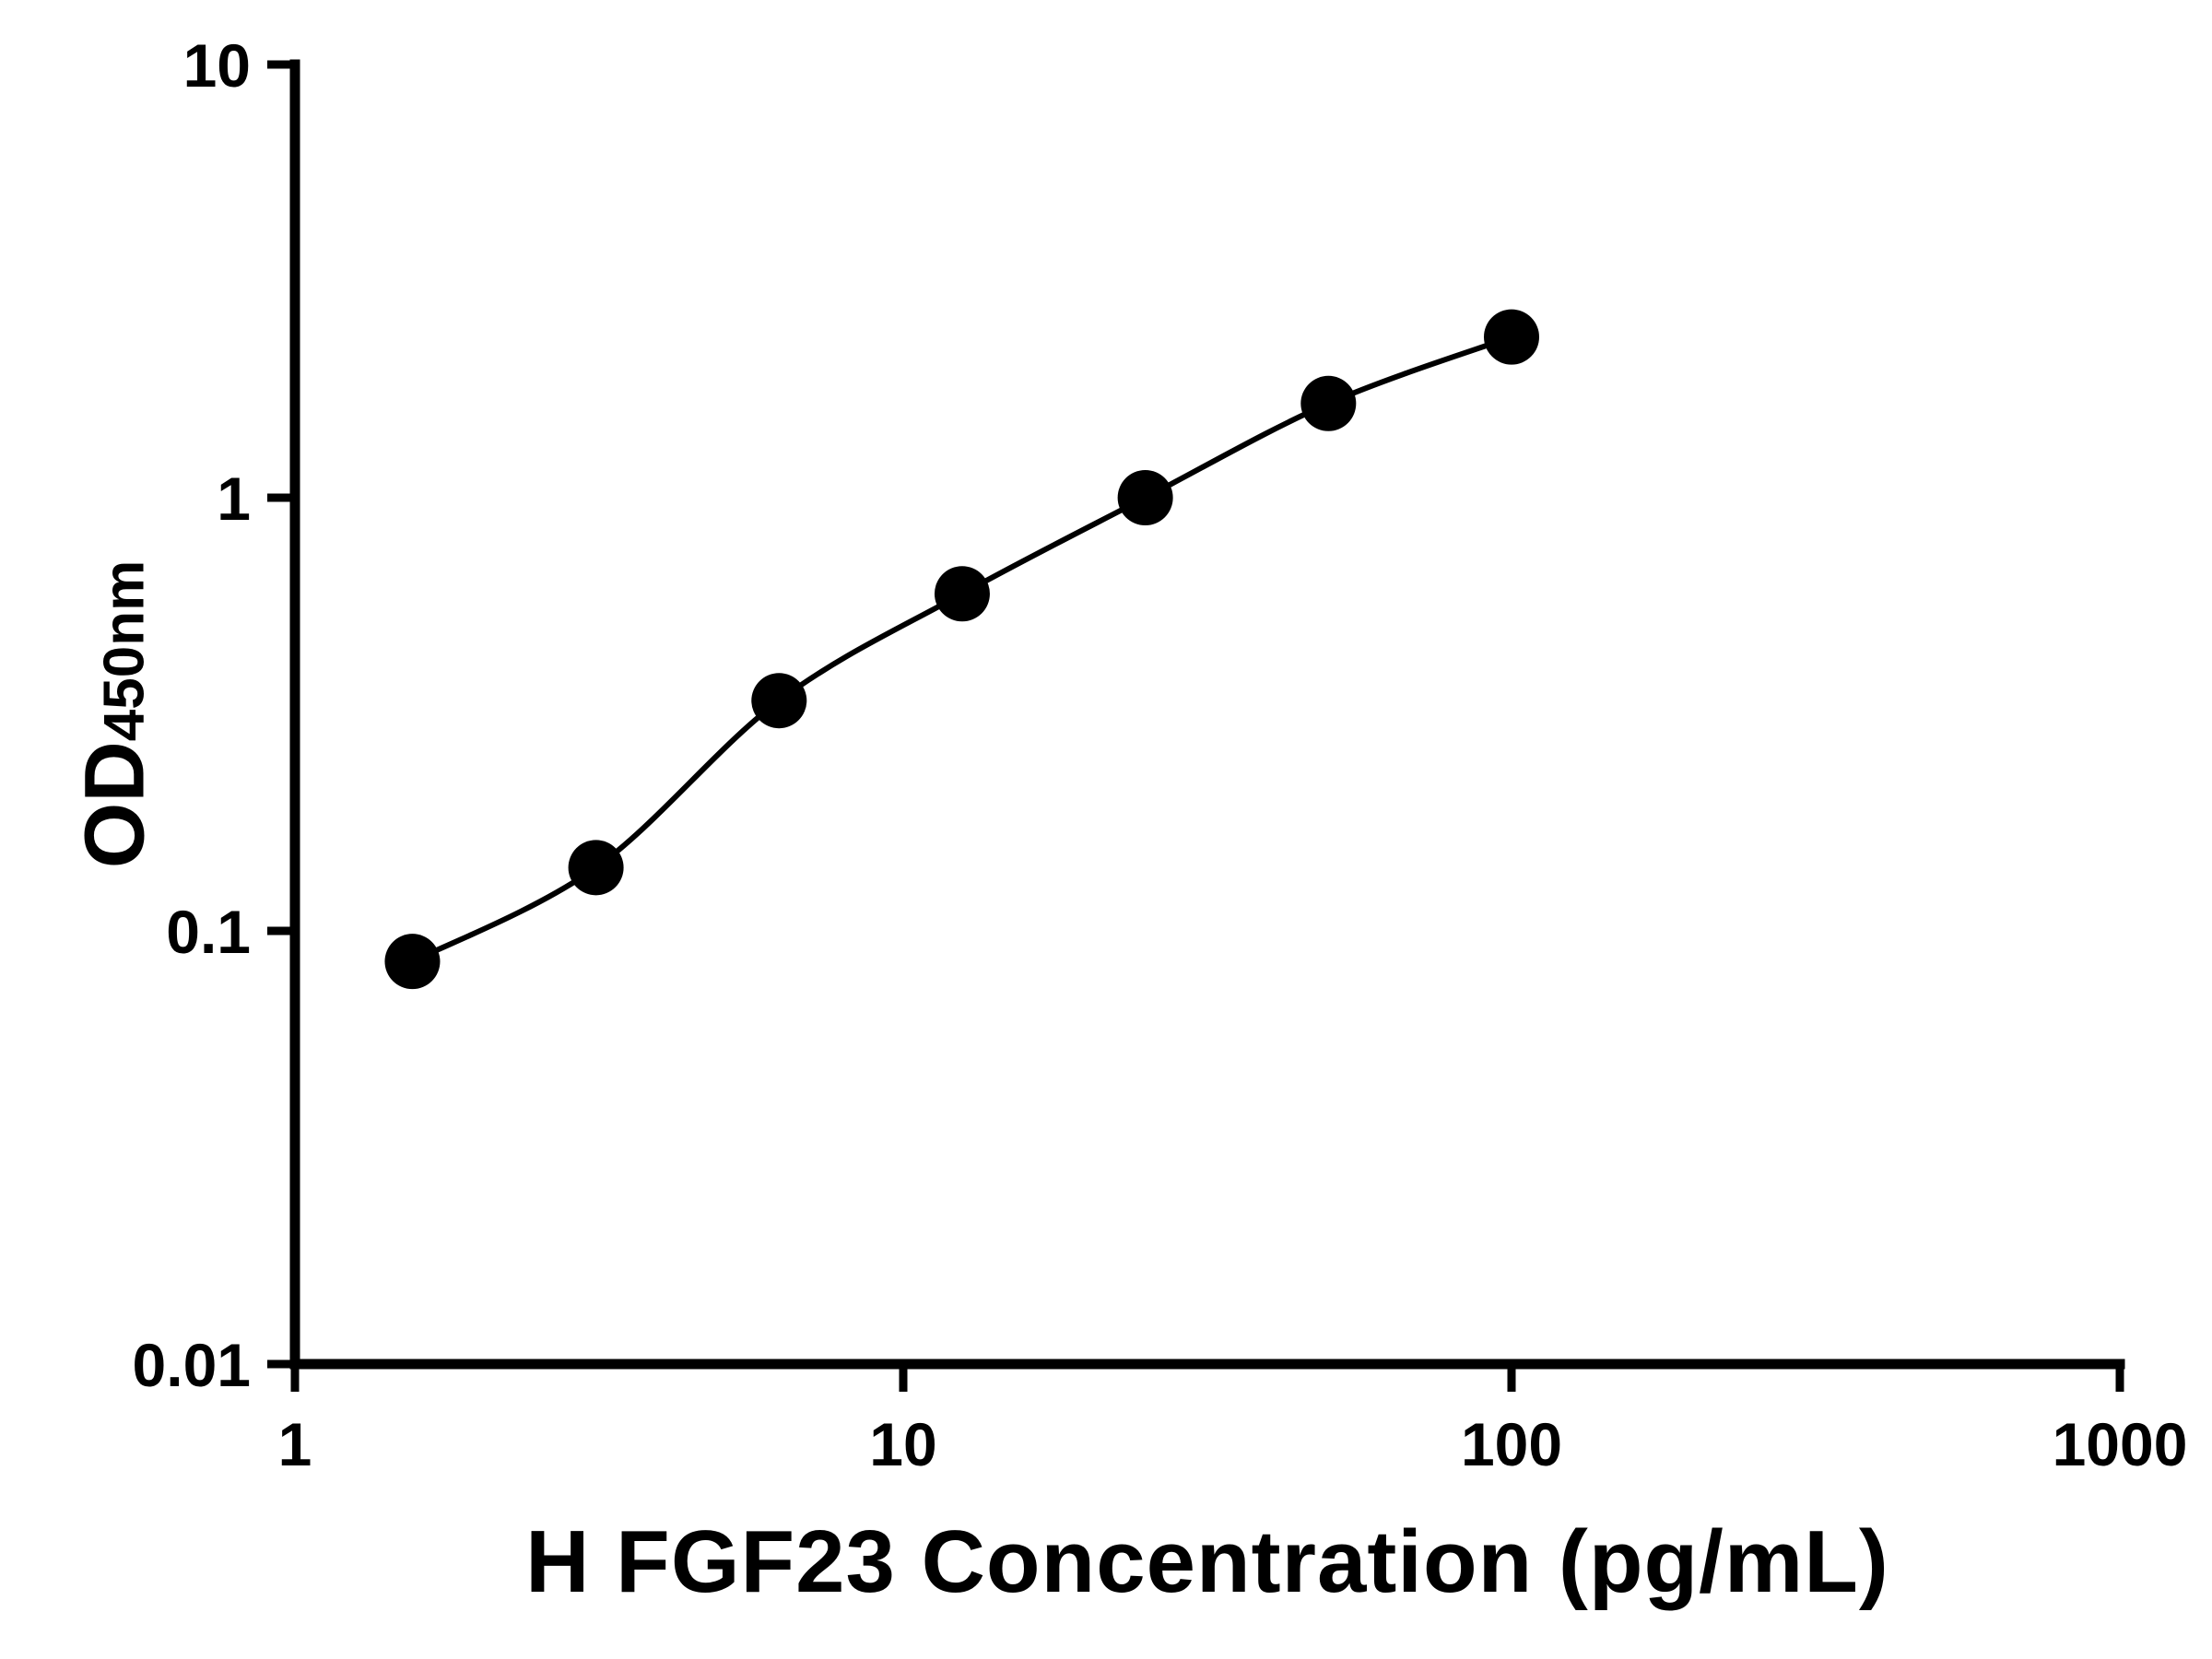  I want to click on x-tick-label: 100, so click(1511, 1444).